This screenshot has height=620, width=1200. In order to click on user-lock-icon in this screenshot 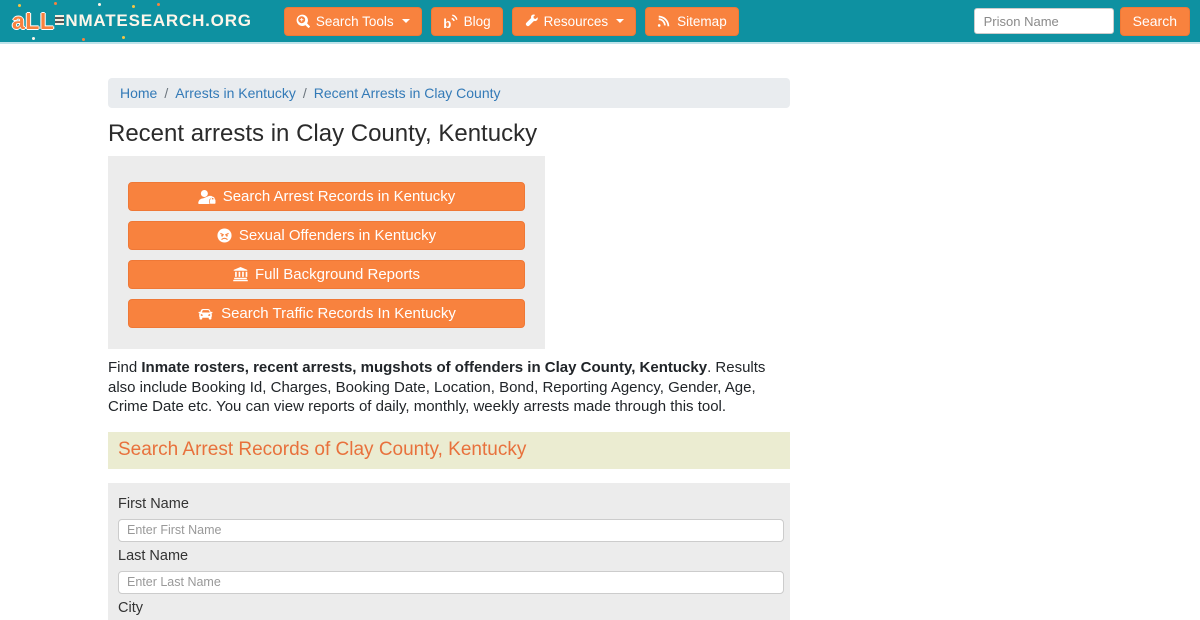, I will do `click(206, 196)`.